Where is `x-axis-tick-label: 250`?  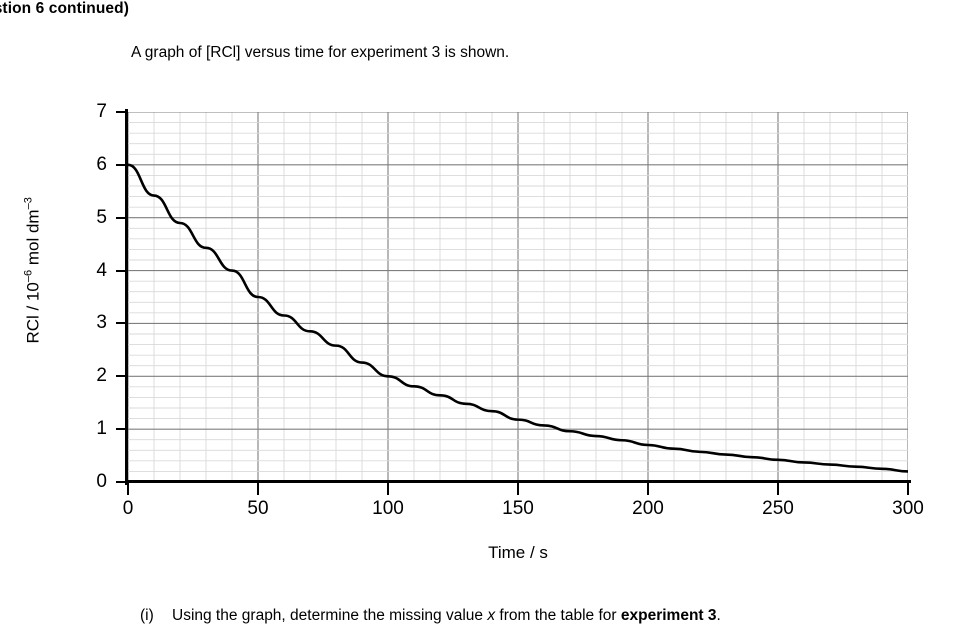
x-axis-tick-label: 250 is located at coordinates (778, 508).